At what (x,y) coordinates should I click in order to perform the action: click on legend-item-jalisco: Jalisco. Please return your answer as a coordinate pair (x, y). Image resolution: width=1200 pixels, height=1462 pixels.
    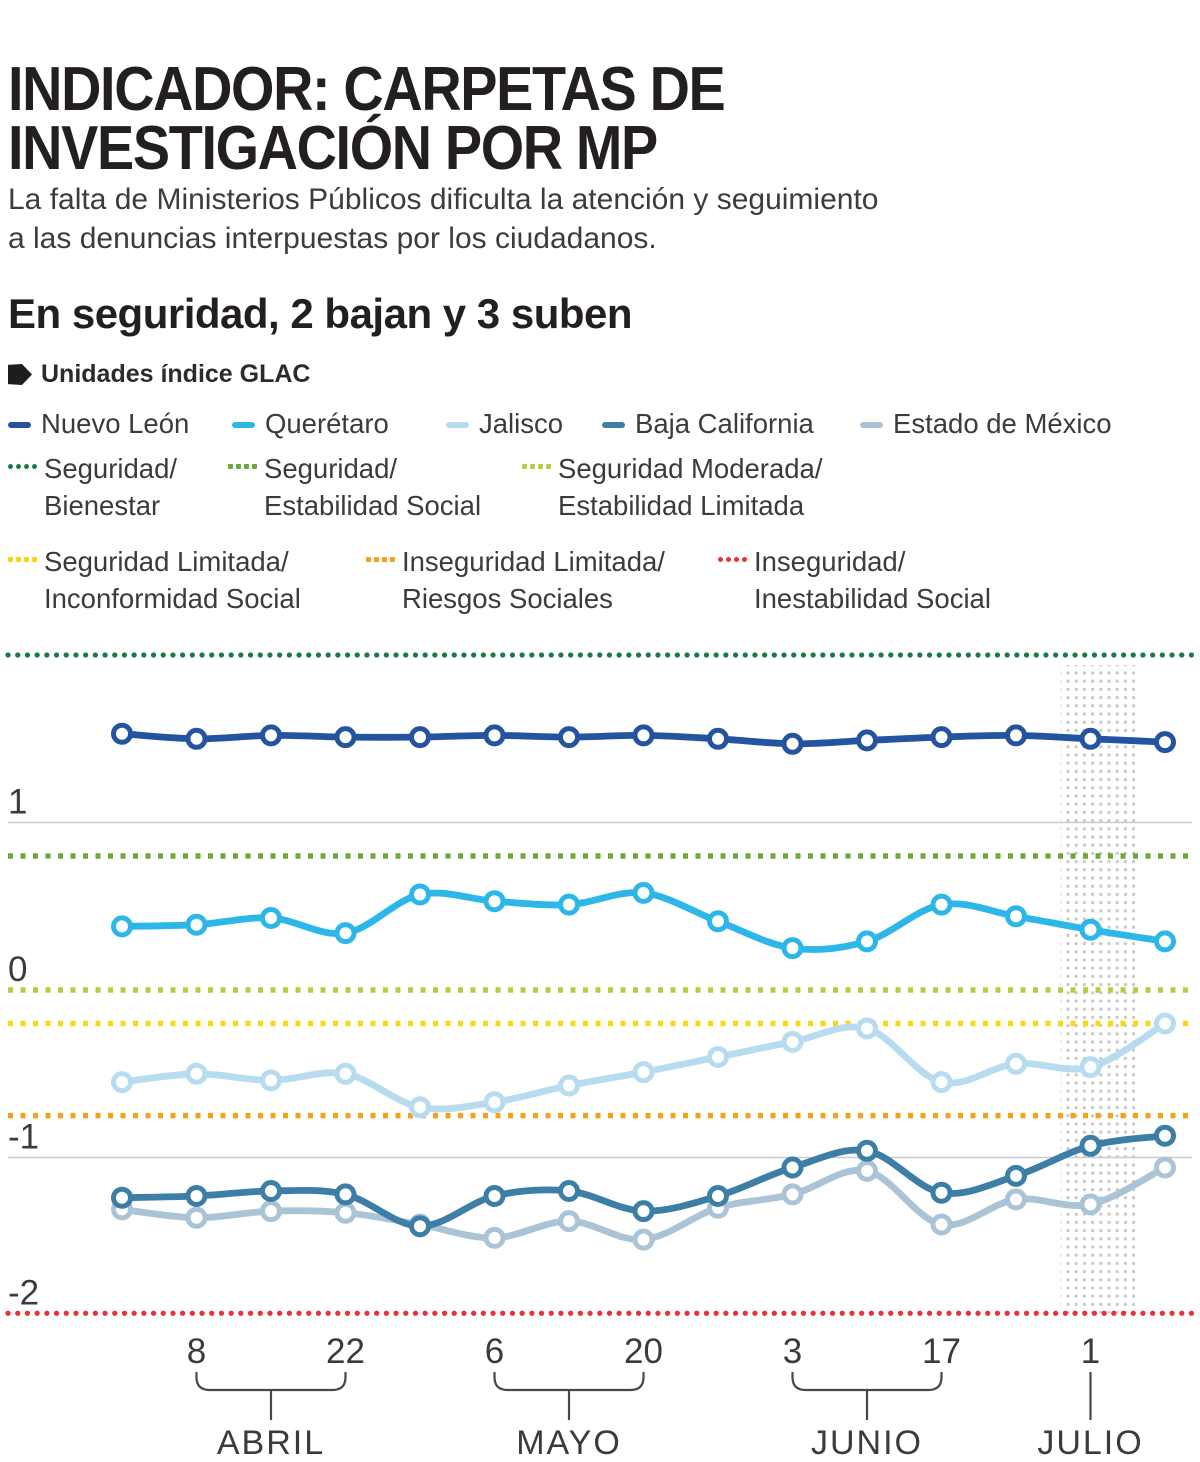
    Looking at the image, I should click on (504, 424).